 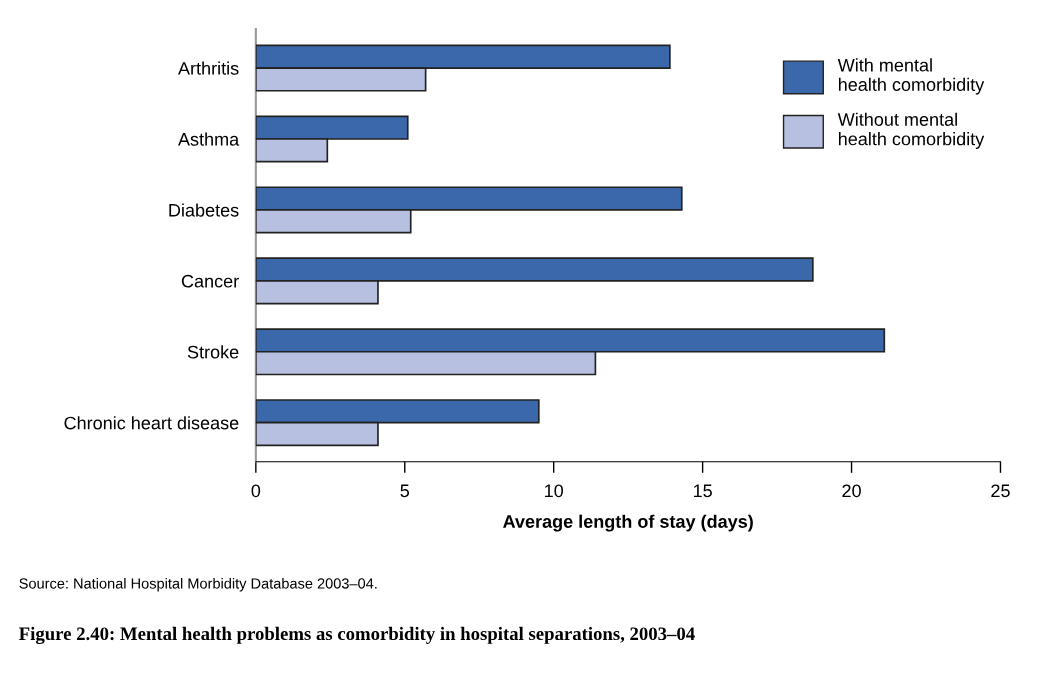 What do you see at coordinates (208, 68) in the screenshot?
I see `y-tick-label: Arthritis` at bounding box center [208, 68].